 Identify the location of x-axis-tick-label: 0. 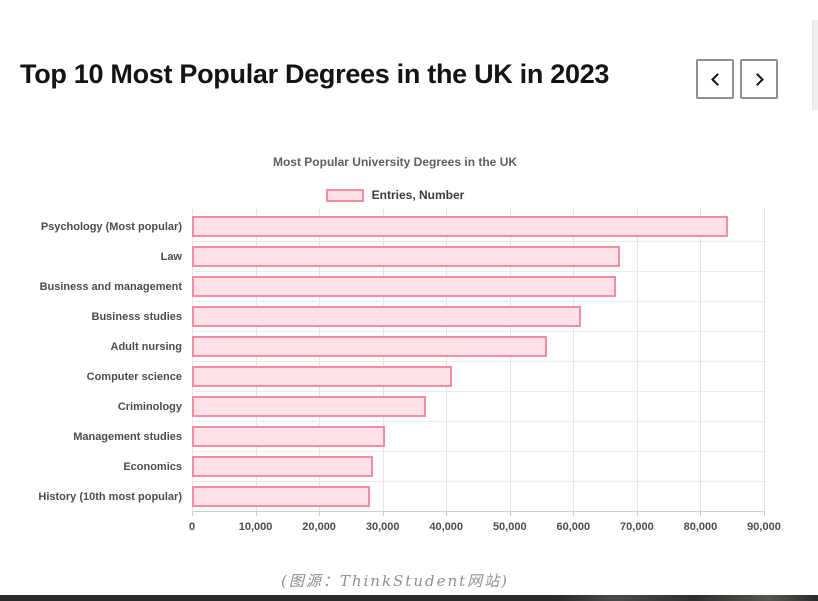
(192, 527).